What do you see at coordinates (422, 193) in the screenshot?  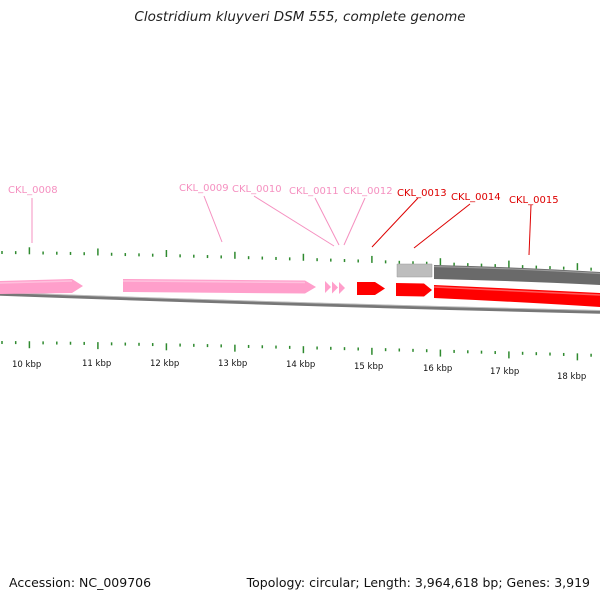 I see `gene-label-CKL_0013: CKL_0013` at bounding box center [422, 193].